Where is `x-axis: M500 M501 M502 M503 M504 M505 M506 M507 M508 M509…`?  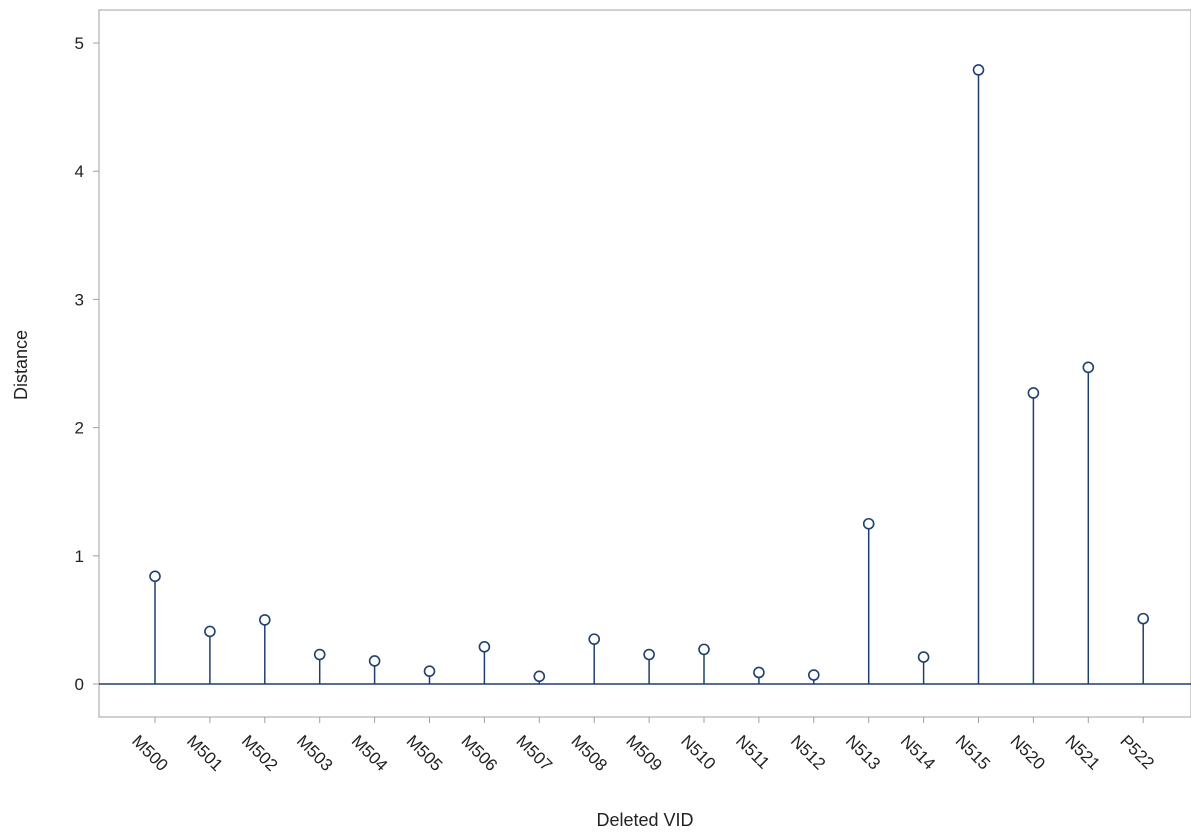 x-axis: M500 M501 M502 M503 M504 M505 M506 M507 M508 M509… is located at coordinates (643, 746).